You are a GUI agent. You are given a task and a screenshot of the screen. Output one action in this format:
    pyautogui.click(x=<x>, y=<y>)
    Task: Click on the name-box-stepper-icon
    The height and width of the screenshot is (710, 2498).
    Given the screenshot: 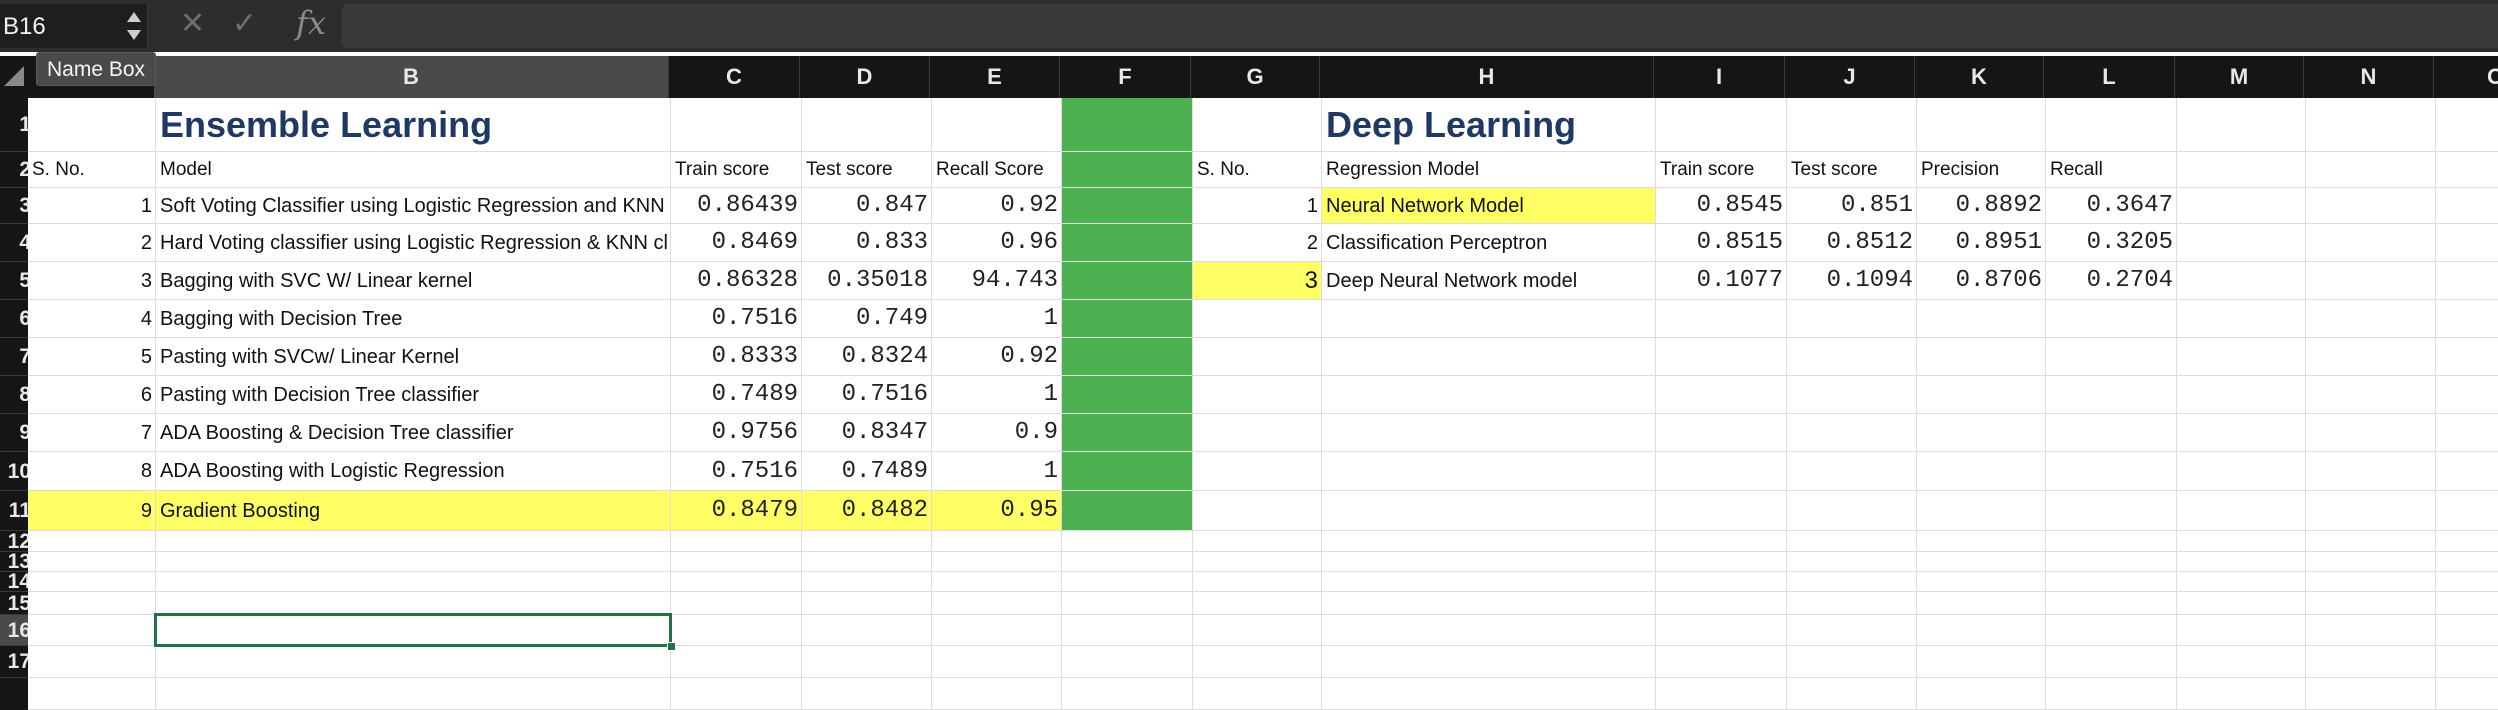 What is the action you would take?
    pyautogui.click(x=134, y=26)
    